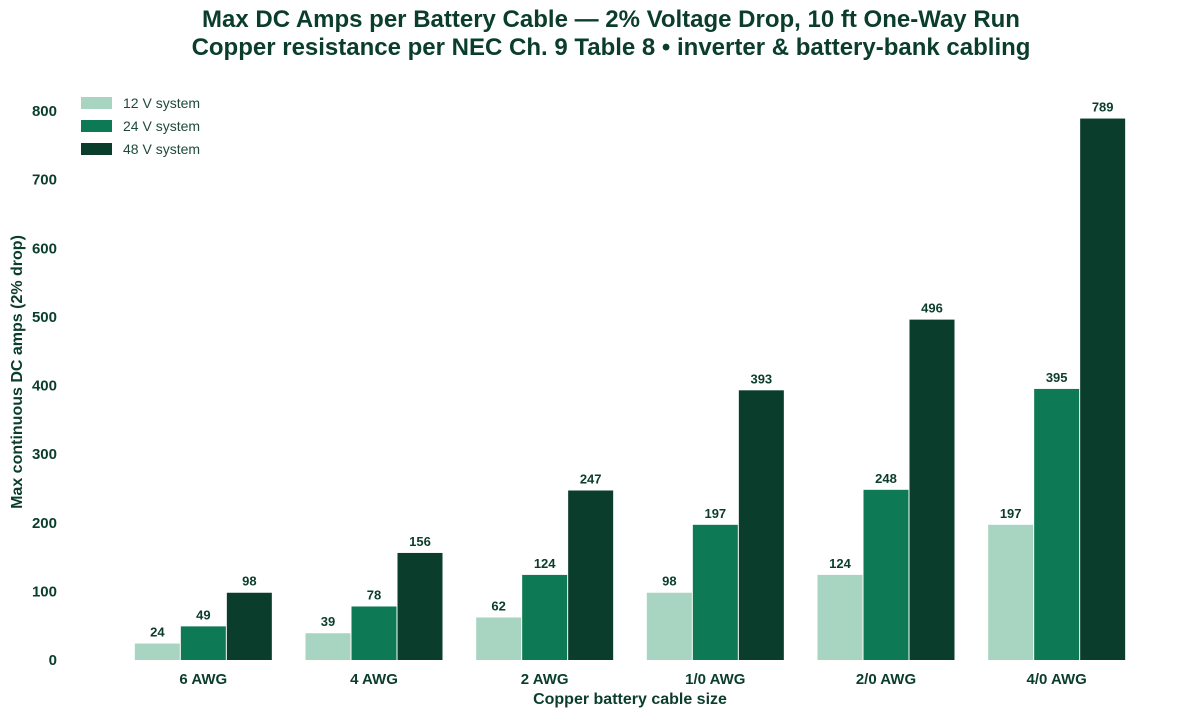 This screenshot has width=1200, height=716. I want to click on bar-value-label: 24, so click(157, 632).